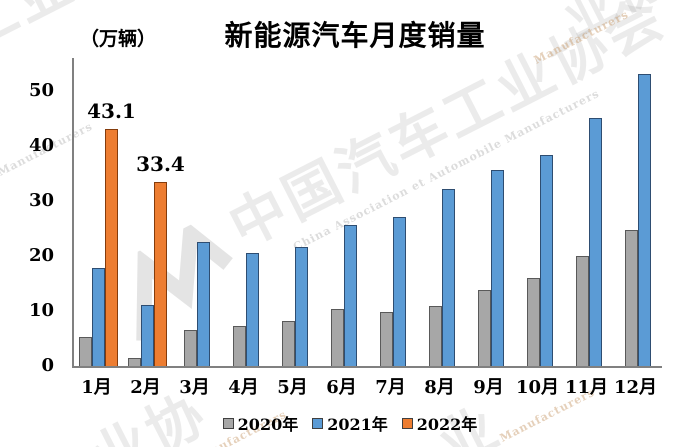 The width and height of the screenshot is (700, 447). Describe the element at coordinates (294, 212) in the screenshot. I see `bar-group-5月` at that location.